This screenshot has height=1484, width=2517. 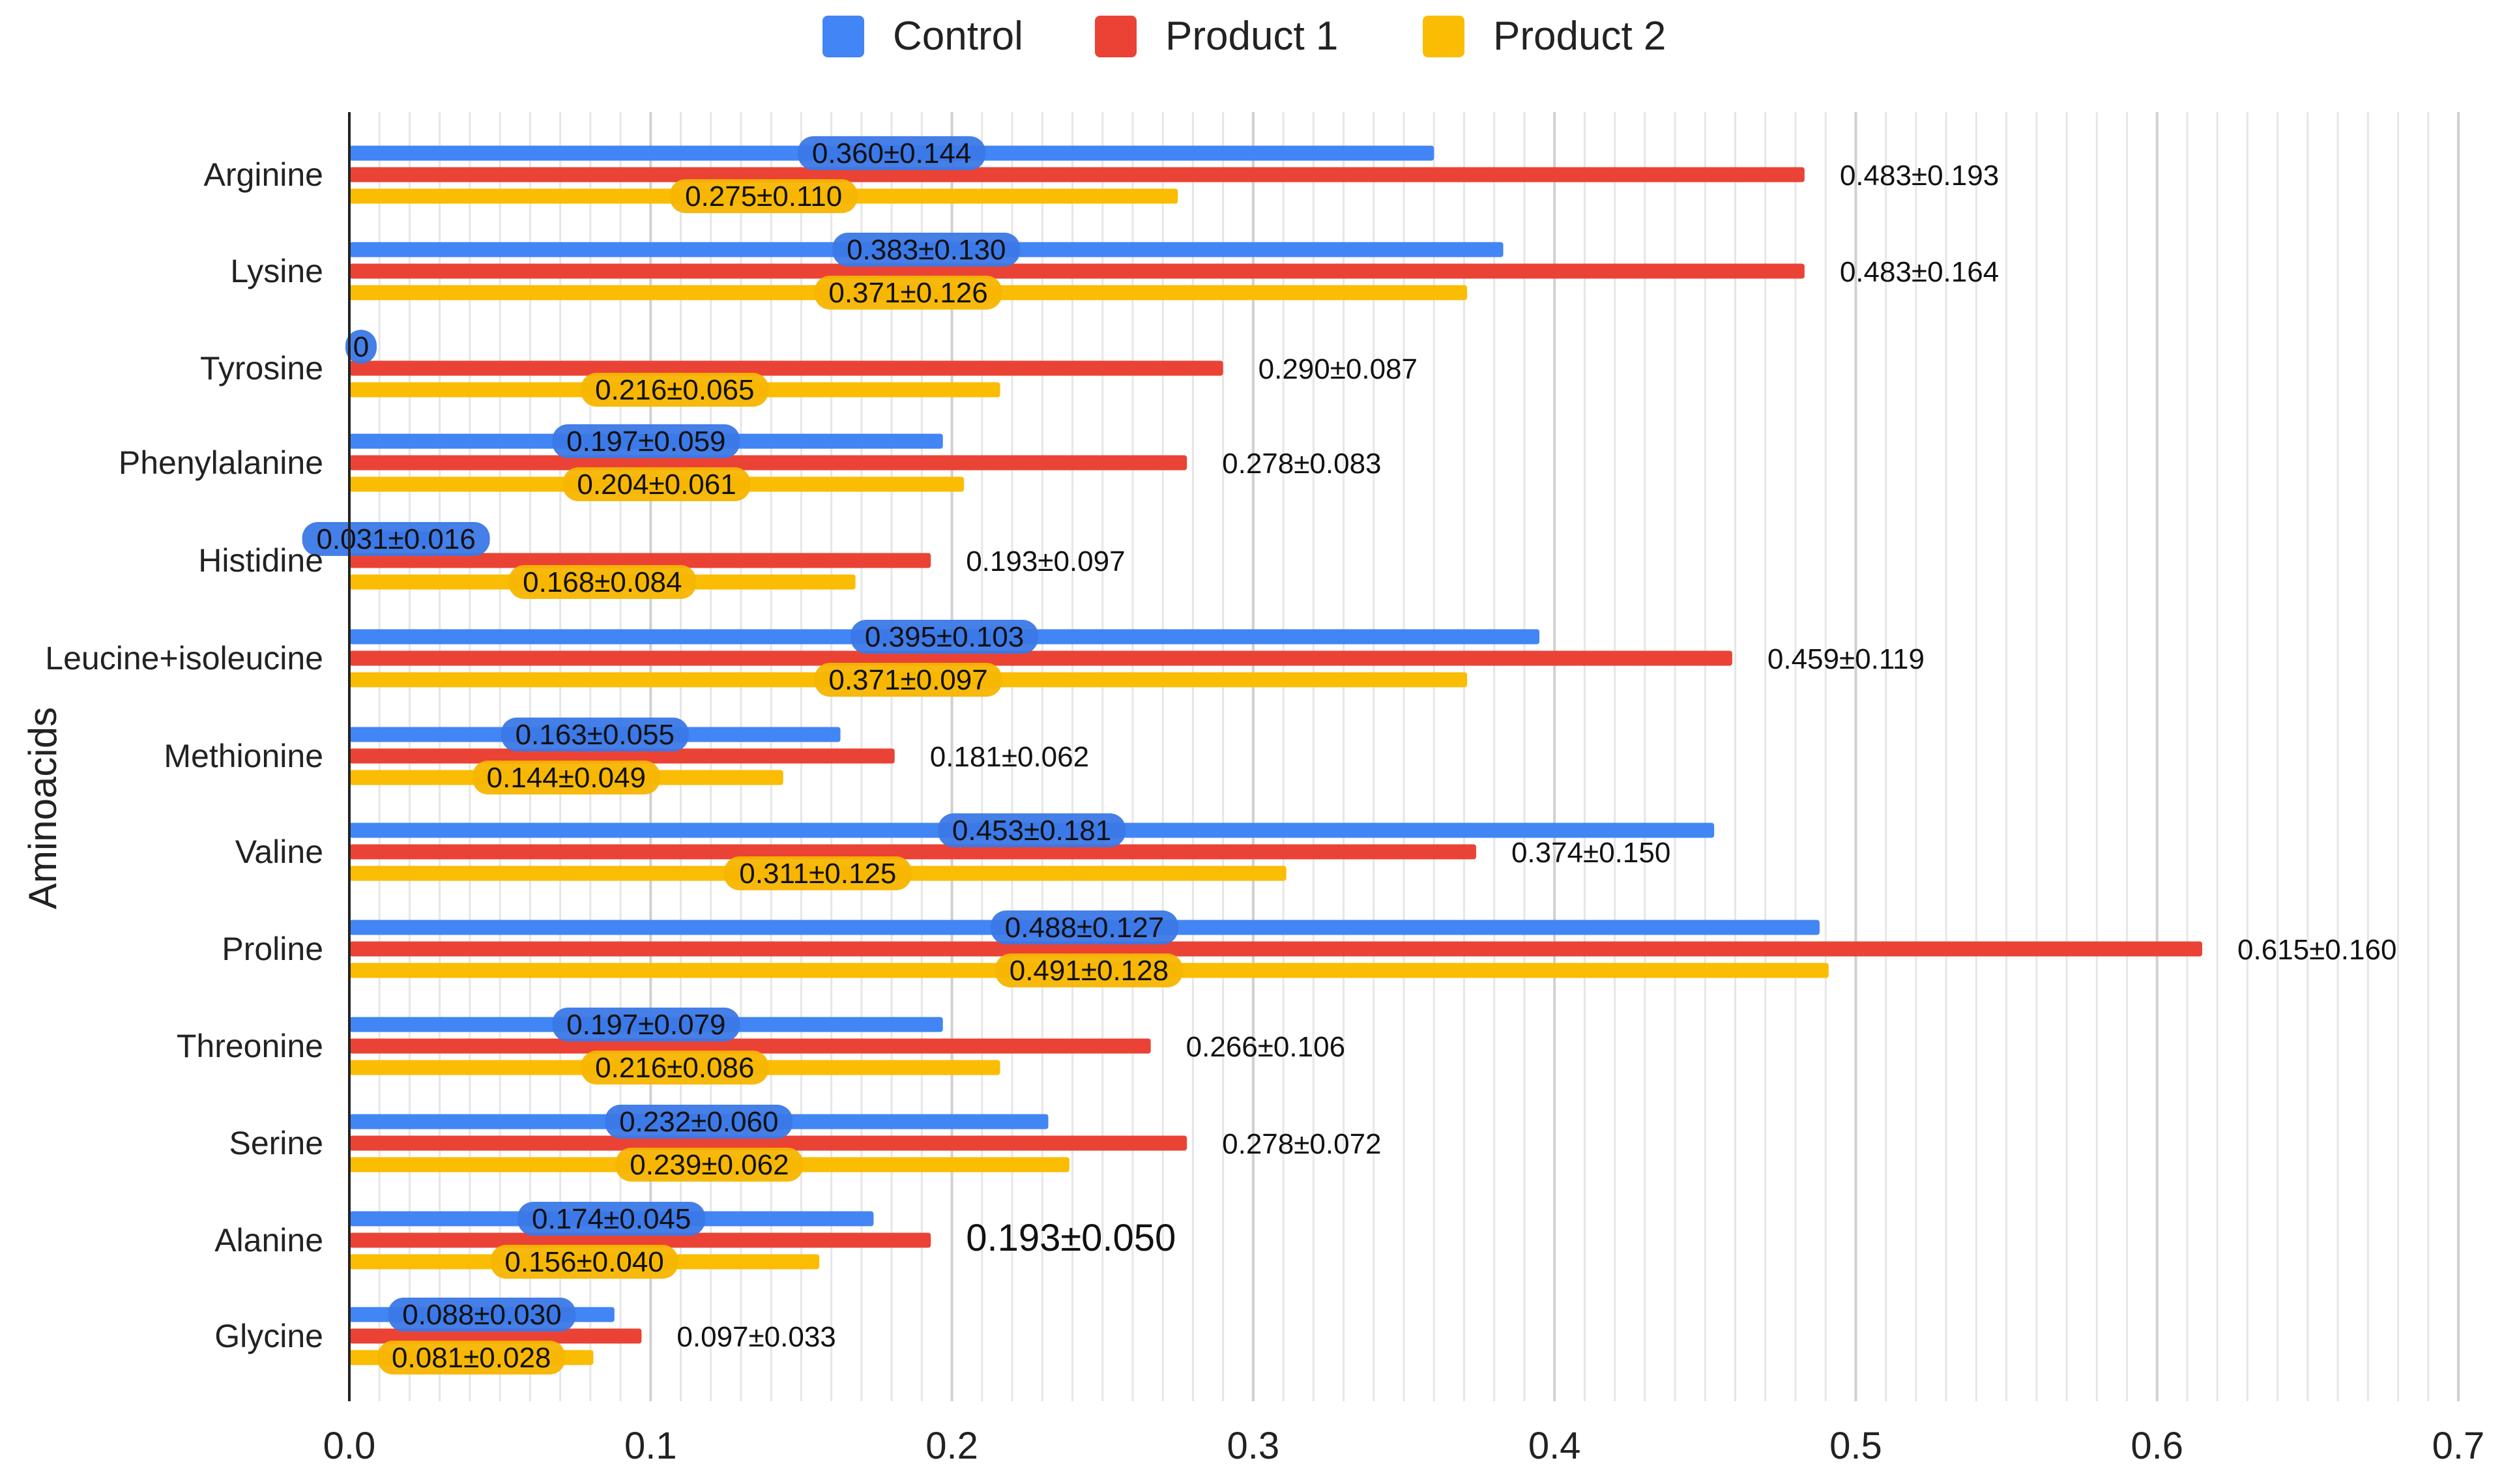 What do you see at coordinates (268, 1240) in the screenshot?
I see `category-label: Alanine` at bounding box center [268, 1240].